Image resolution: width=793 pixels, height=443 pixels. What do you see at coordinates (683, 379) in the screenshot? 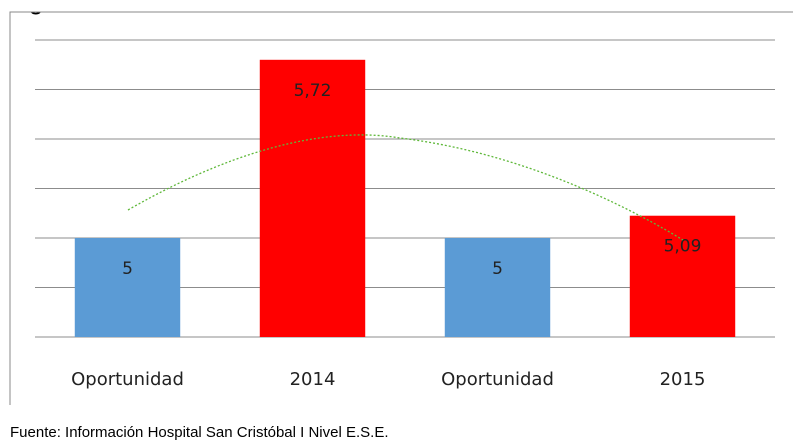
I see `x-tick-label: 2015` at bounding box center [683, 379].